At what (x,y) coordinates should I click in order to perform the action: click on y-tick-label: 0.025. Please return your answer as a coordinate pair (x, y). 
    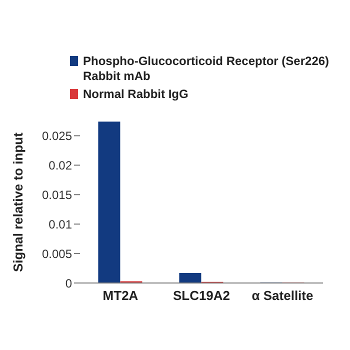
    Looking at the image, I should click on (57, 135).